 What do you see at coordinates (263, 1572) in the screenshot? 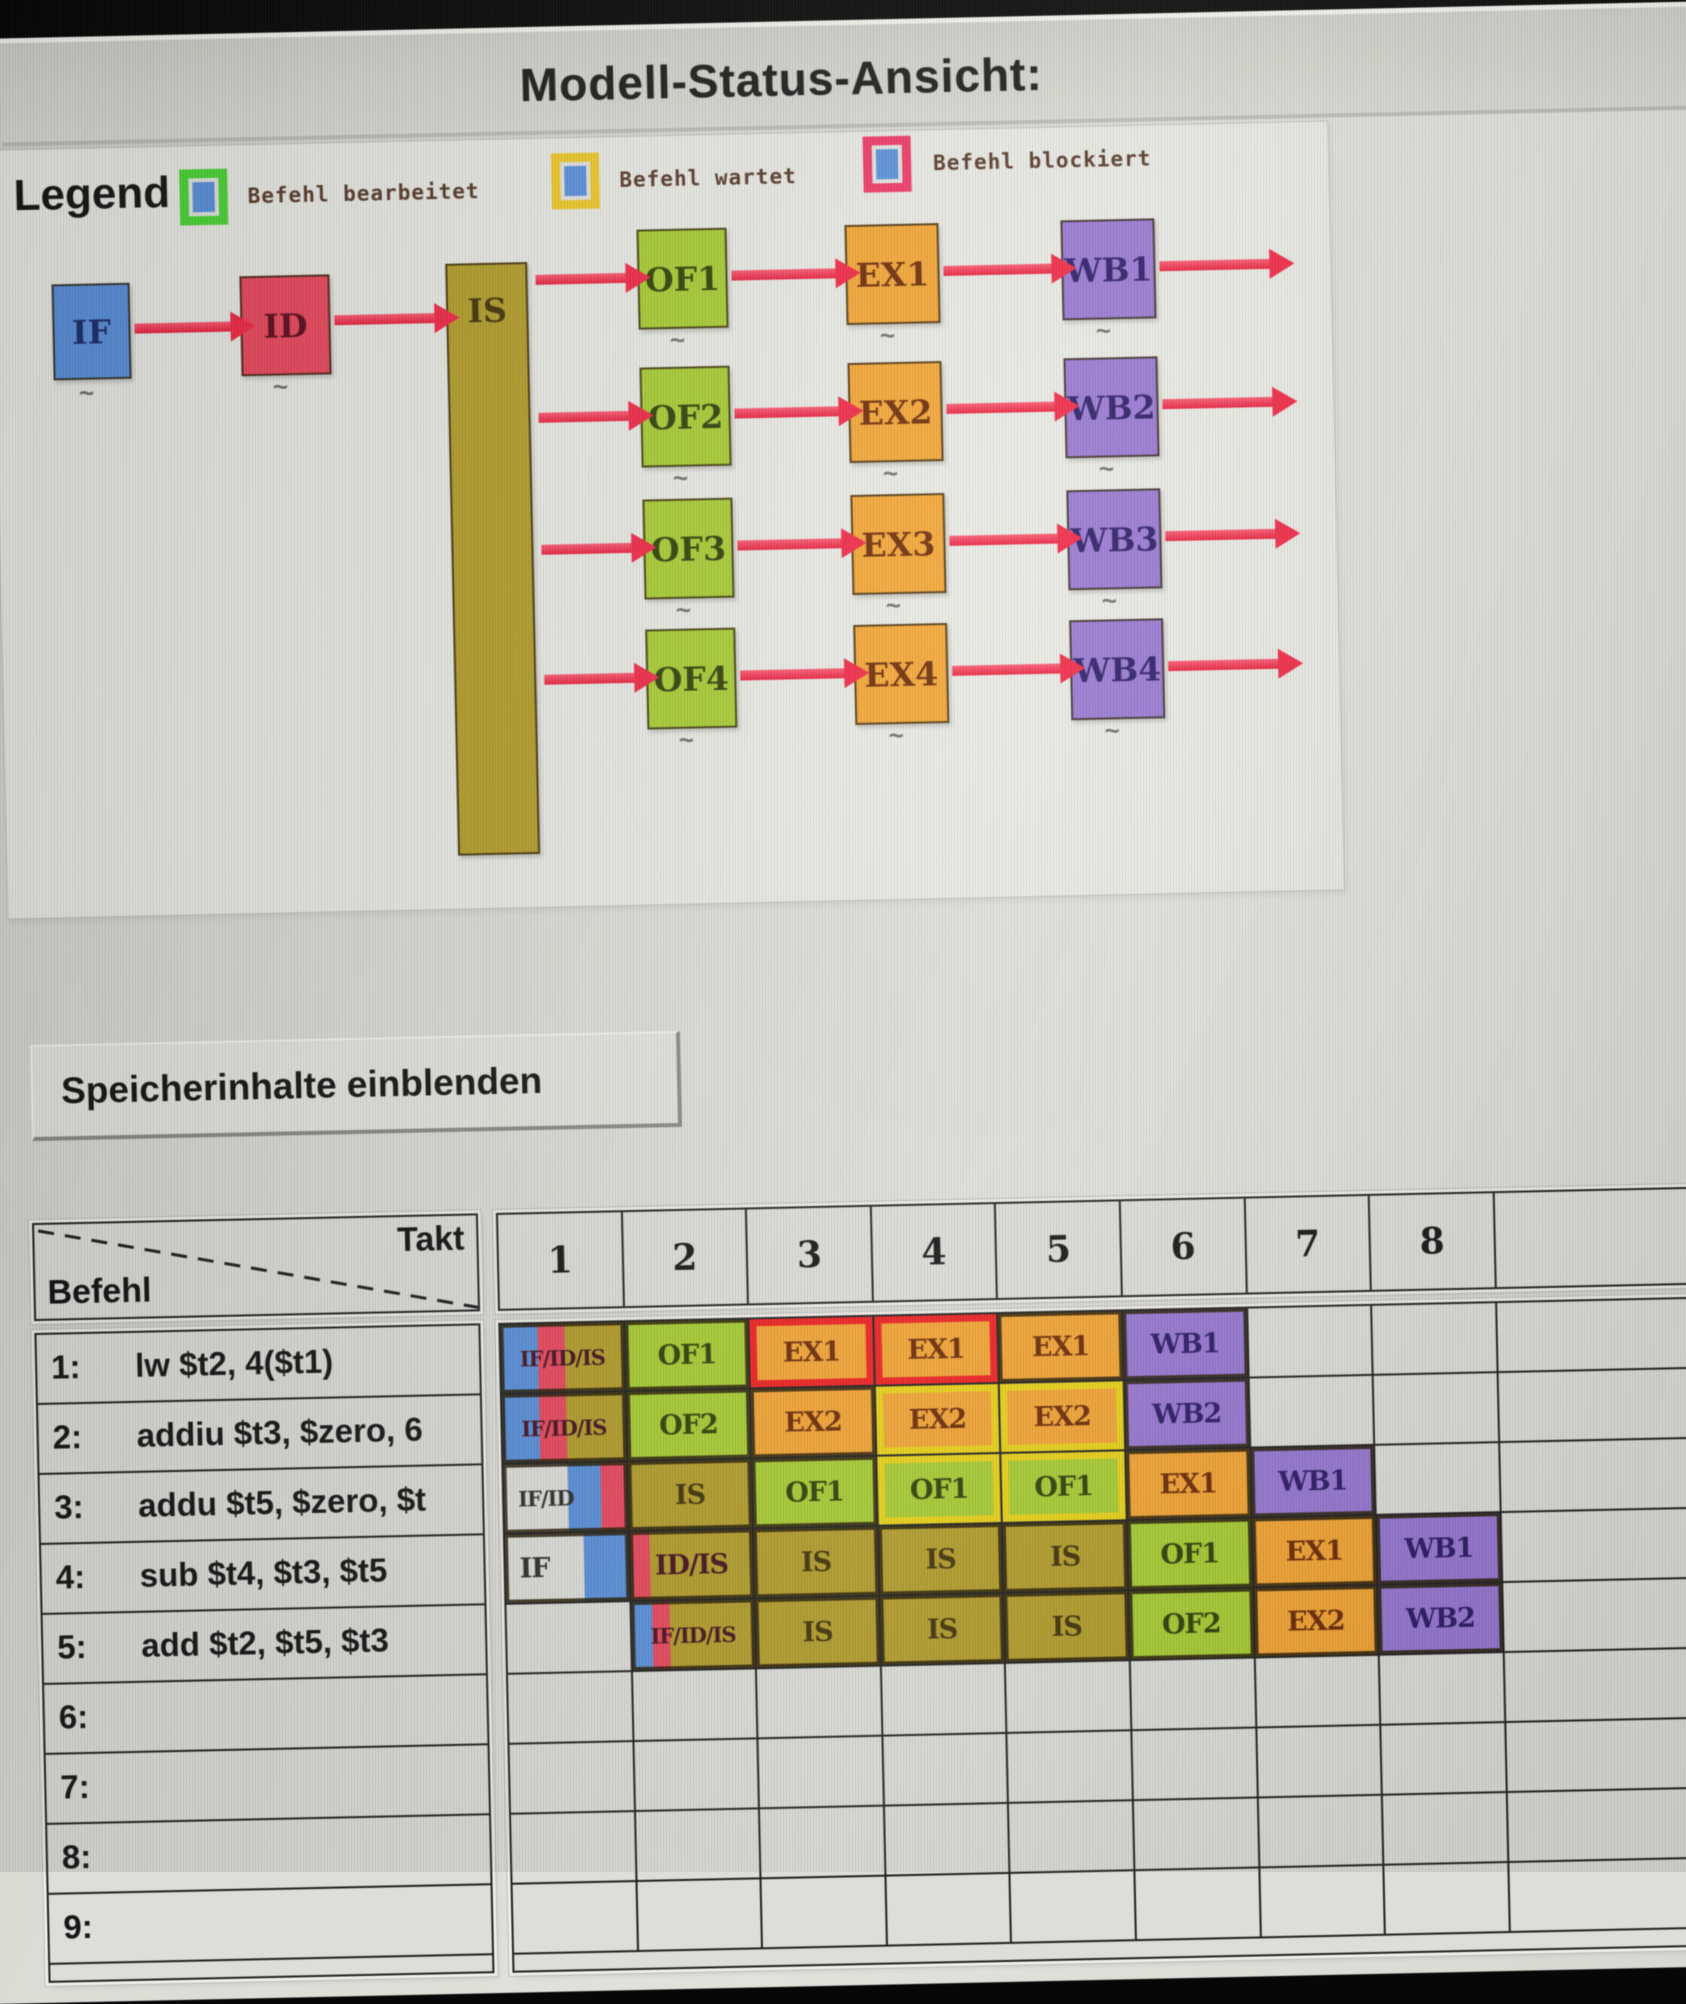
I see `instruction-text: sub $t4, $t3, $t5` at bounding box center [263, 1572].